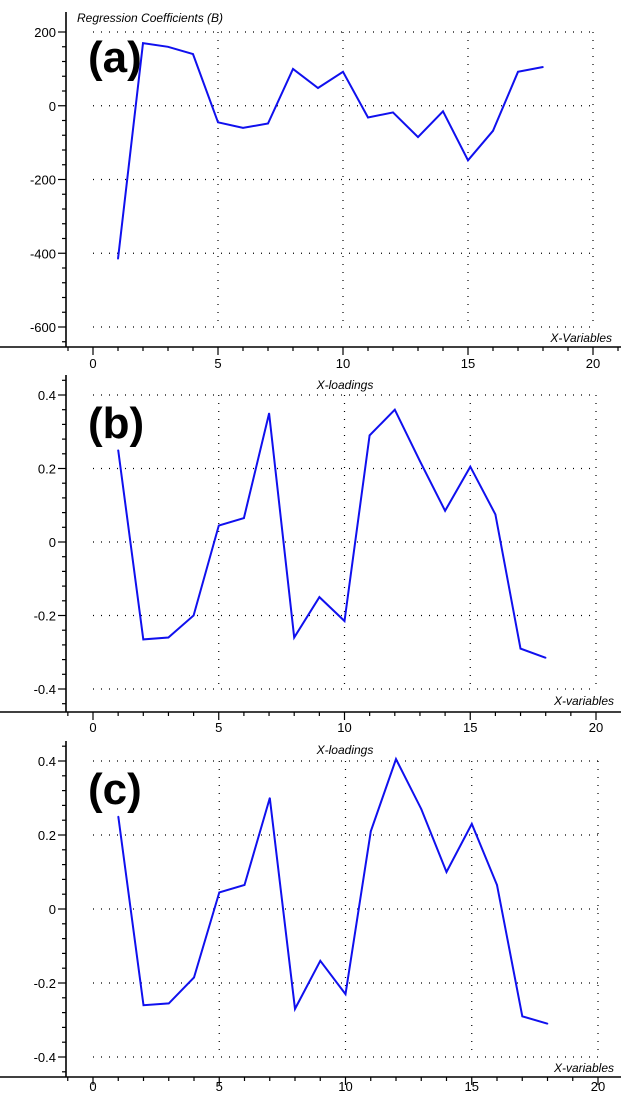 The image size is (621, 1100). Describe the element at coordinates (150, 18) in the screenshot. I see `chart-title: Regression Coefficients (B)` at that location.